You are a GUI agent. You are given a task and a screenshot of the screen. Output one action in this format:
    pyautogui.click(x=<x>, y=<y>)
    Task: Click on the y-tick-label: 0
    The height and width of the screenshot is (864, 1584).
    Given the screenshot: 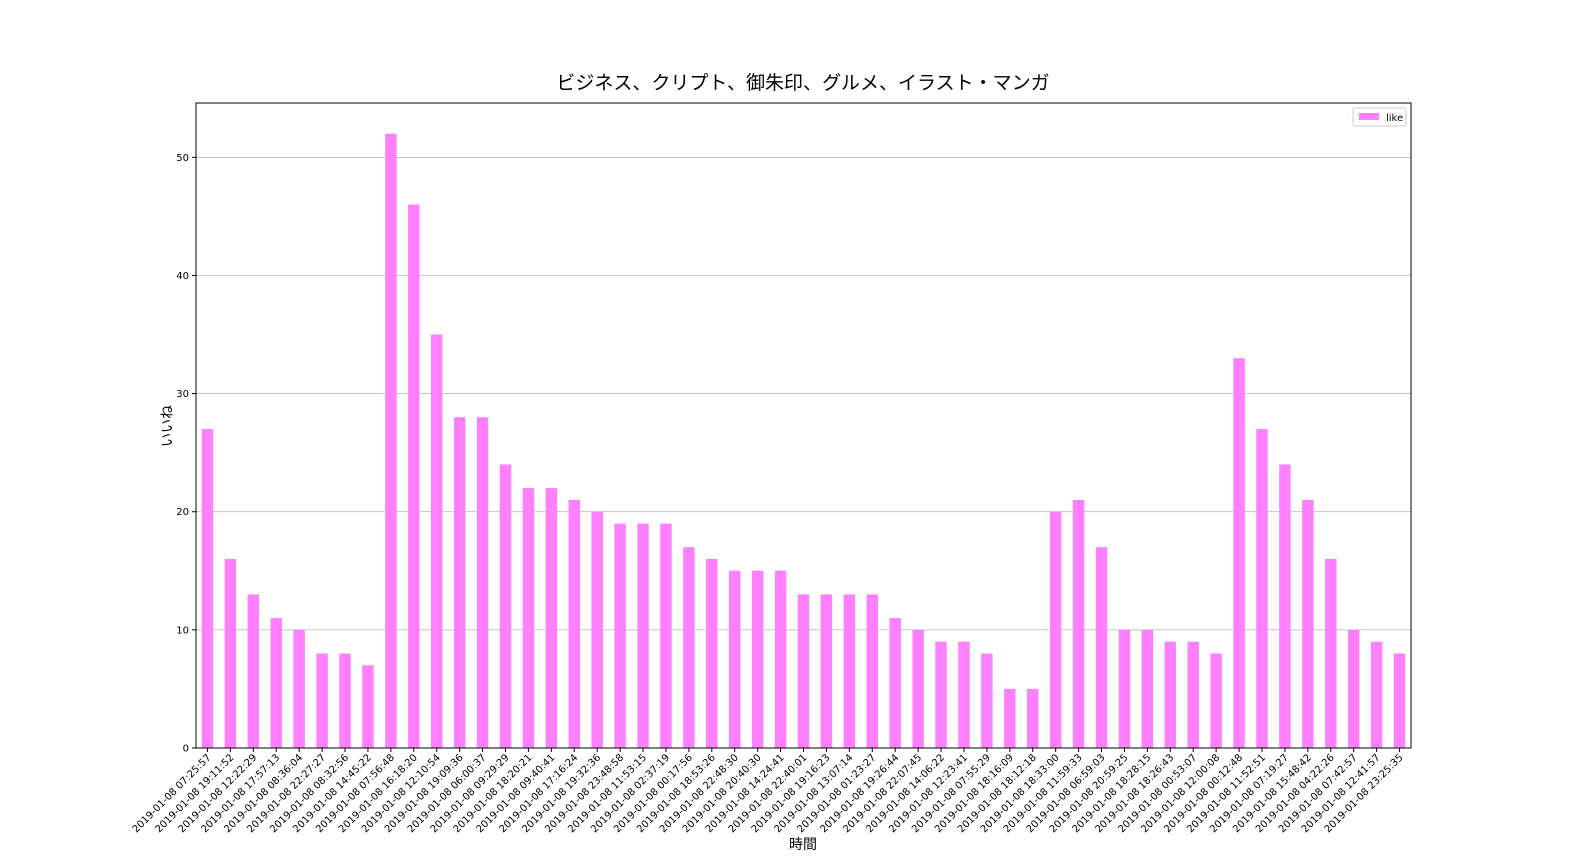 What is the action you would take?
    pyautogui.click(x=186, y=749)
    